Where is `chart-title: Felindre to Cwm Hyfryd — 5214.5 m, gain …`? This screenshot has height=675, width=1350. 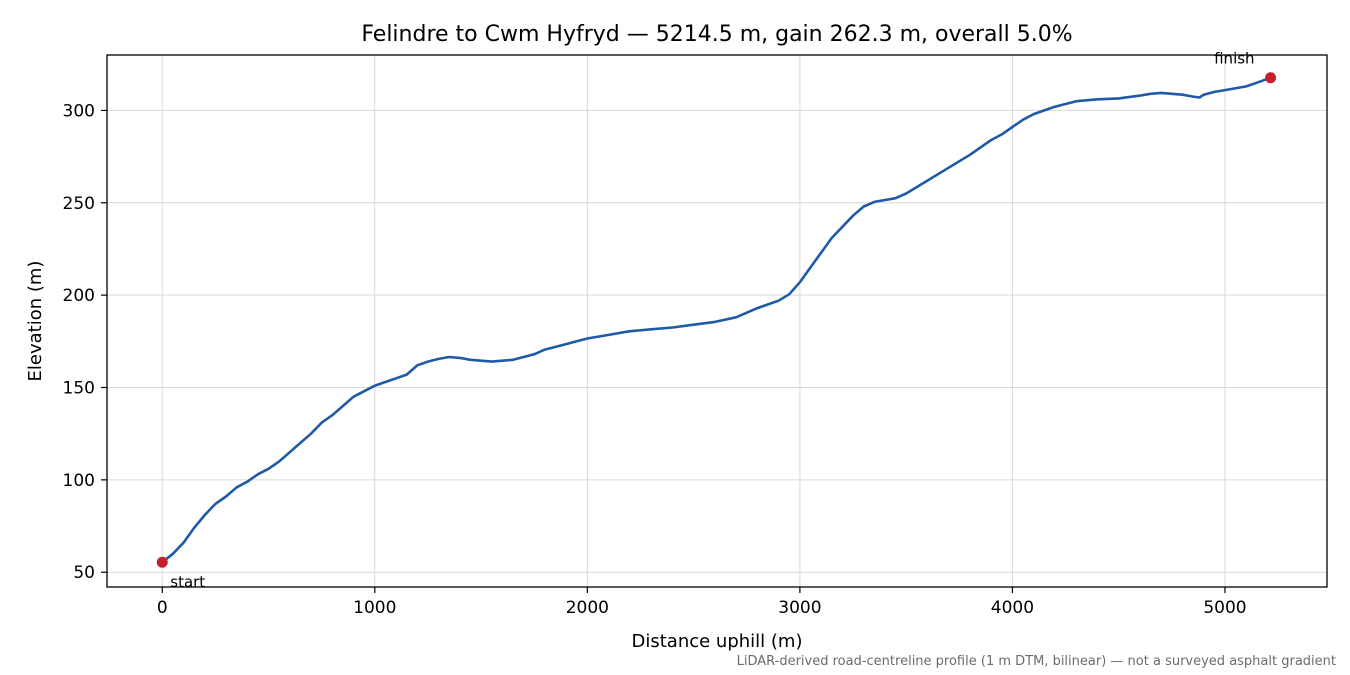 chart-title: Felindre to Cwm Hyfryd — 5214.5 m, gain … is located at coordinates (716, 34).